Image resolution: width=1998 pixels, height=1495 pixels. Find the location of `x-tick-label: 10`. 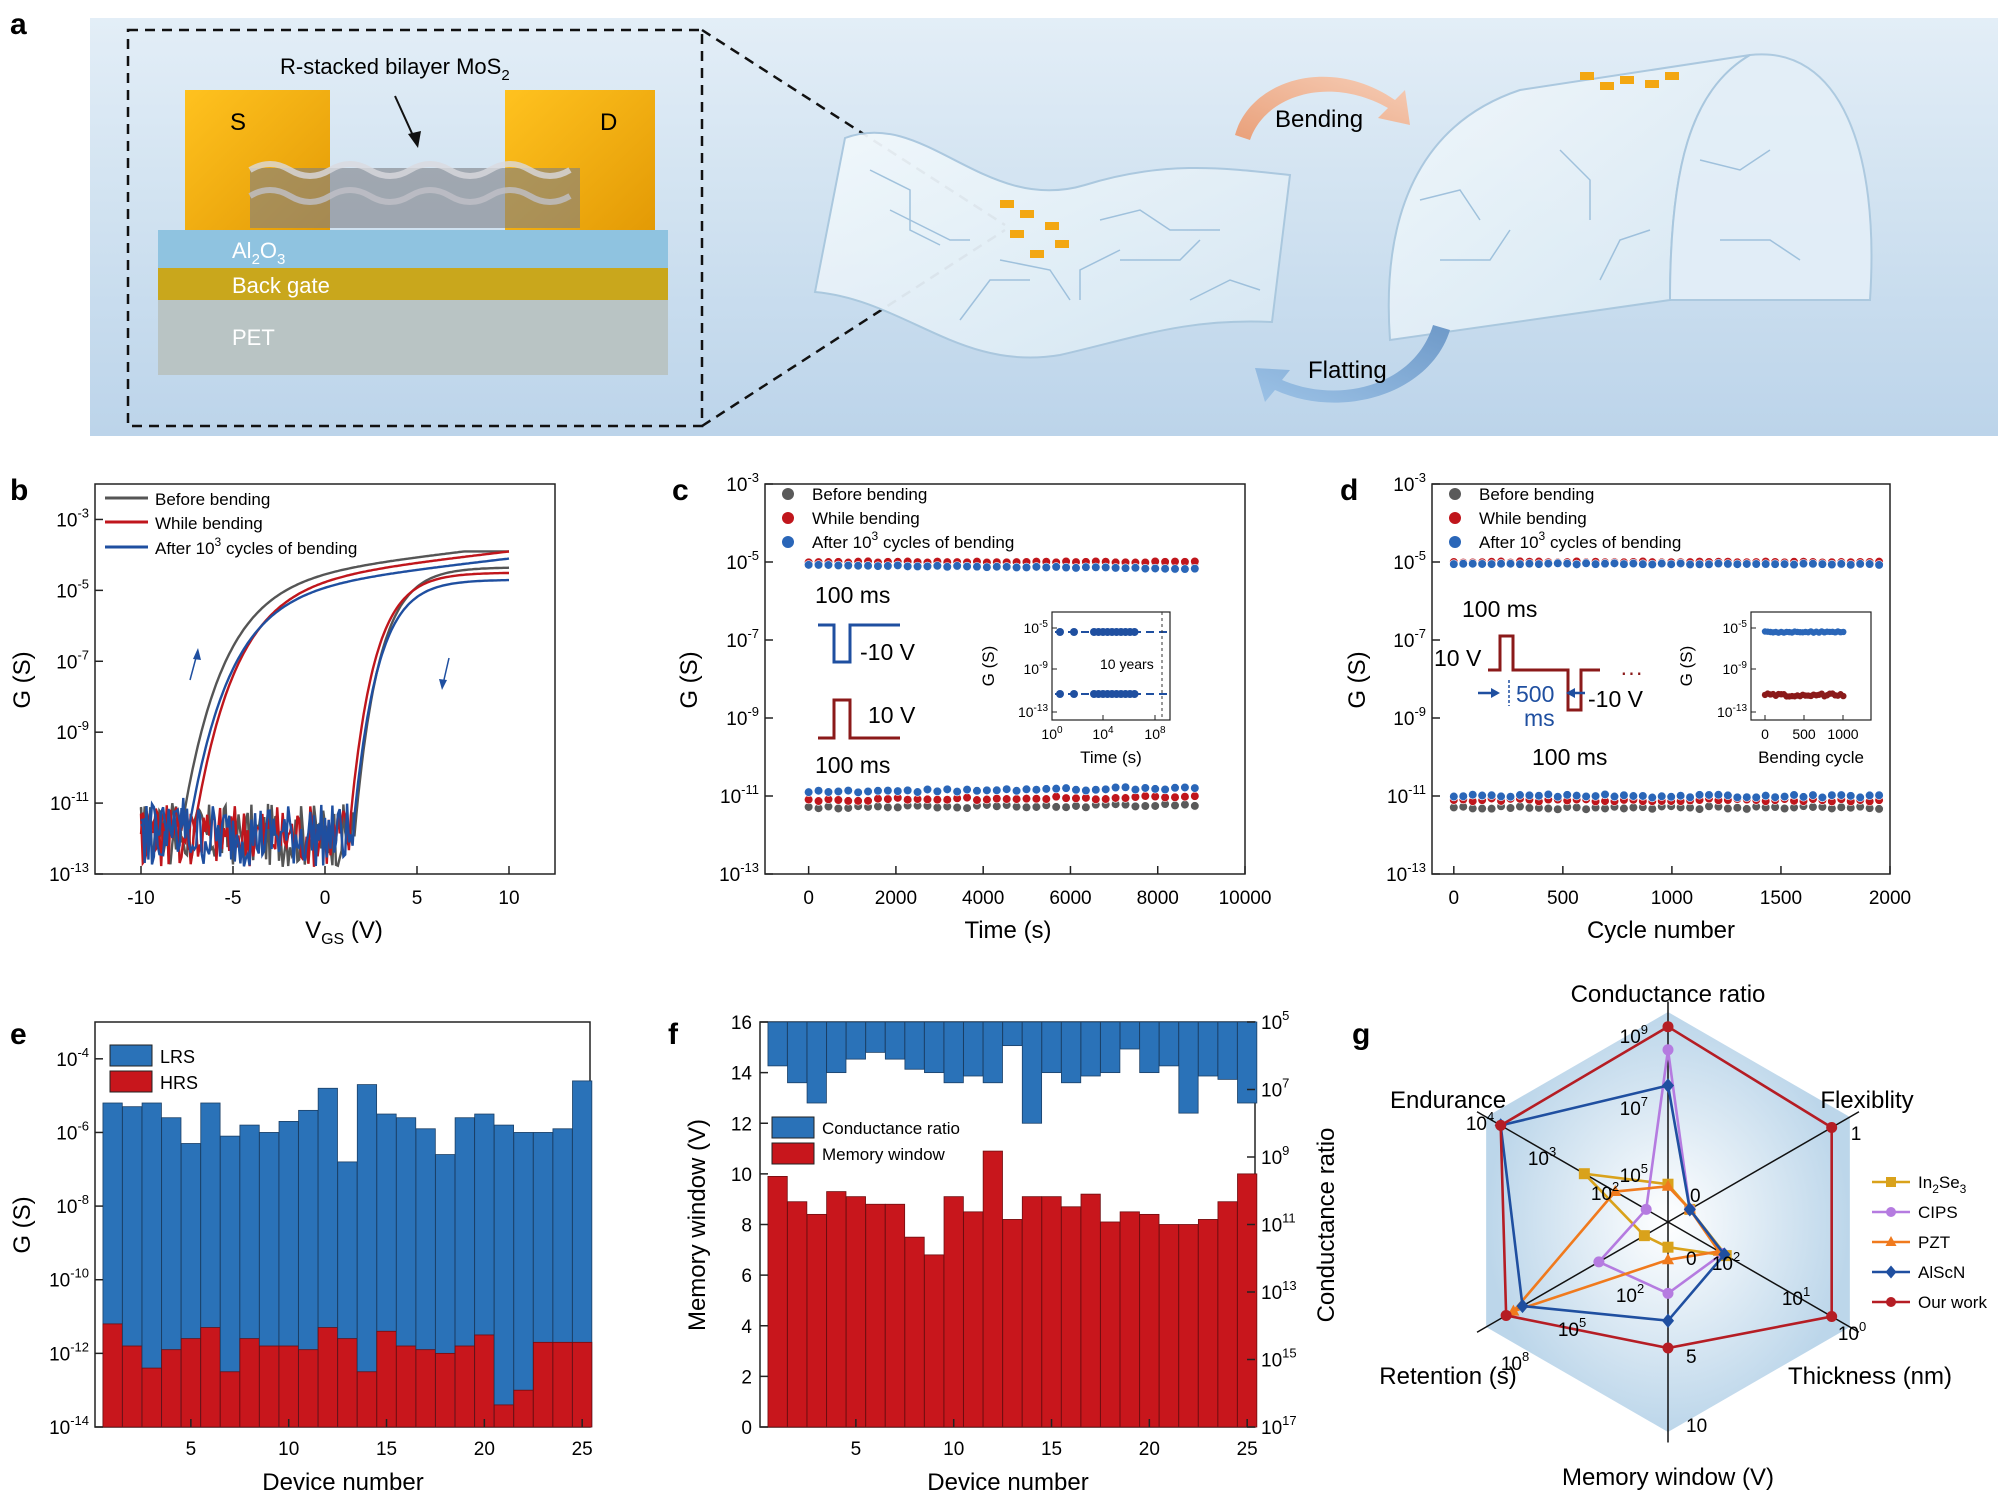

x-tick-label: 10 is located at coordinates (508, 898).